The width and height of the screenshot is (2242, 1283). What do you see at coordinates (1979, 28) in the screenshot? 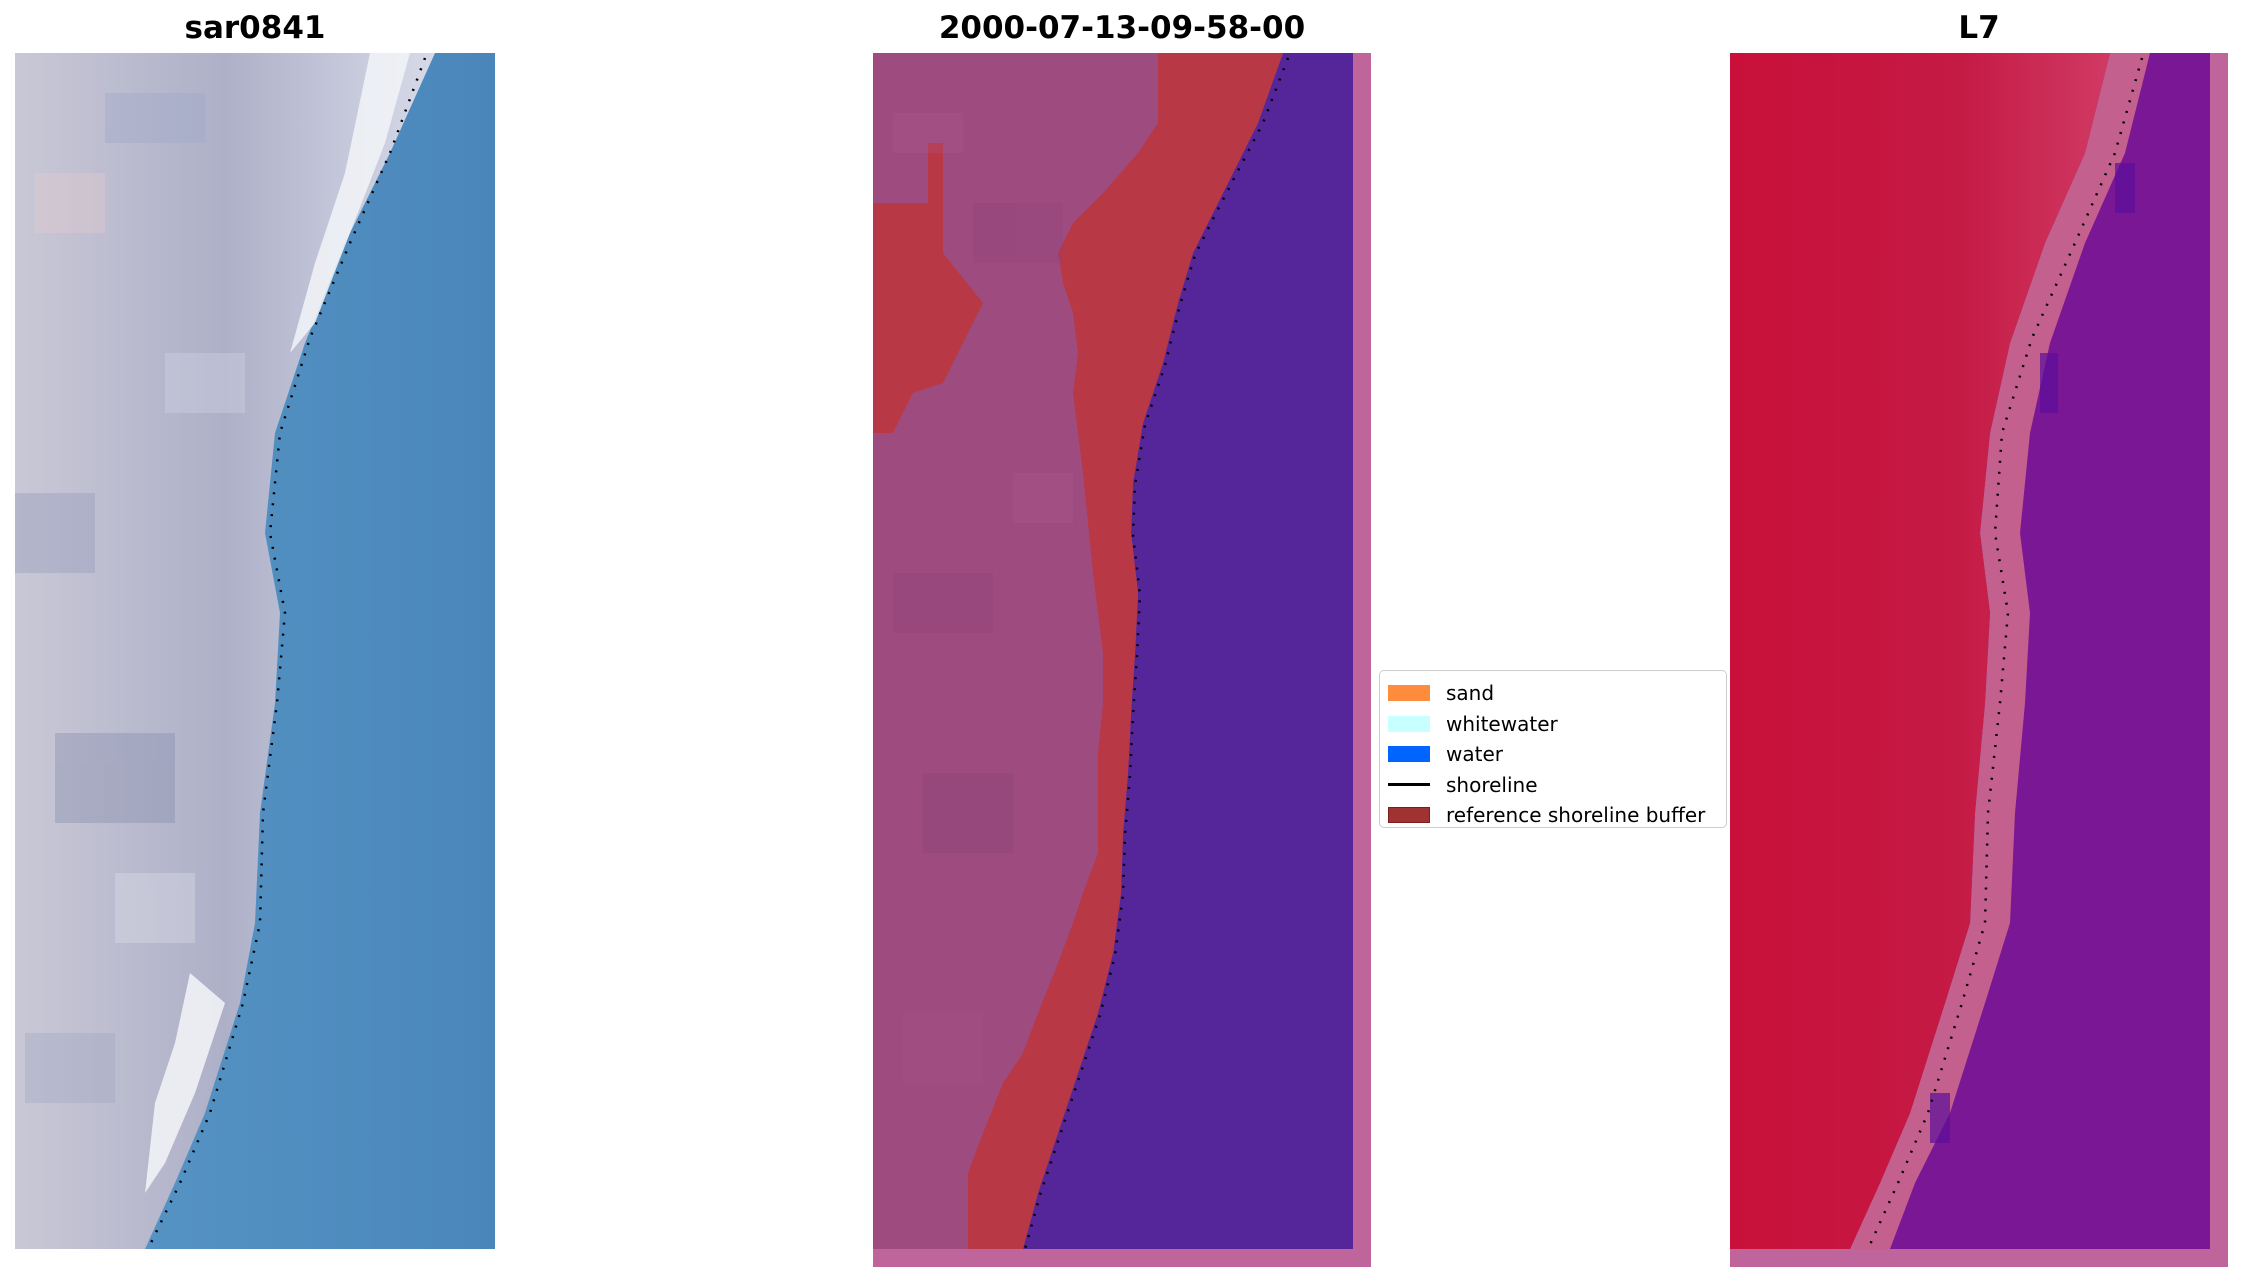
I see `panel-title-index: L7` at bounding box center [1979, 28].